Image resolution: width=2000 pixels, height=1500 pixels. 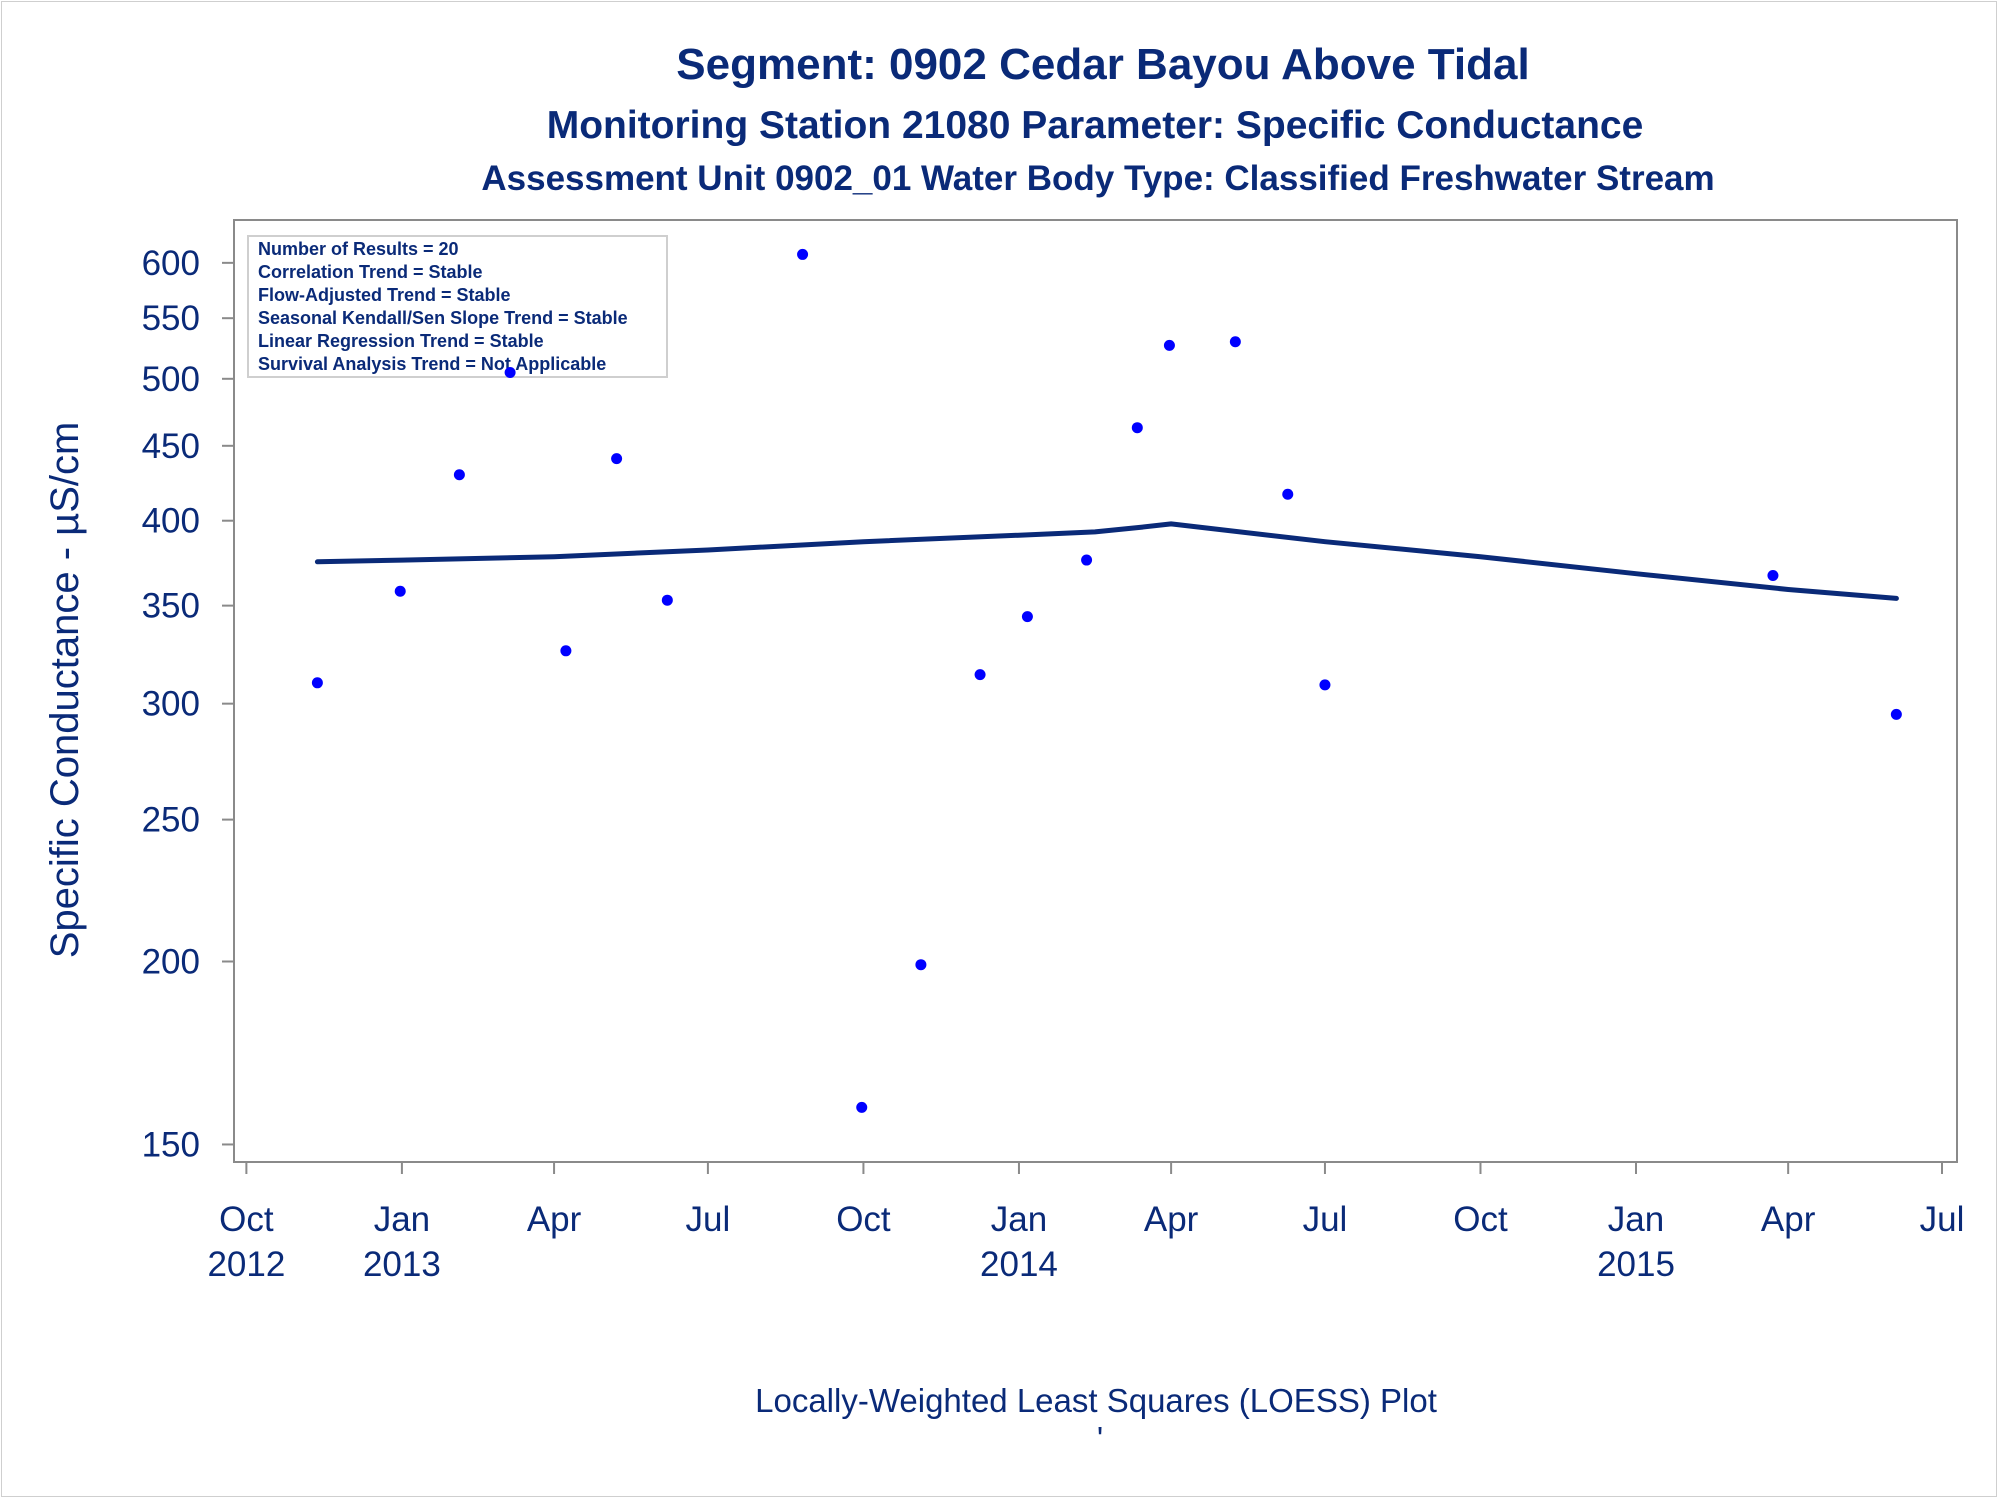 I want to click on trend-stats-box-border, so click(x=457, y=306).